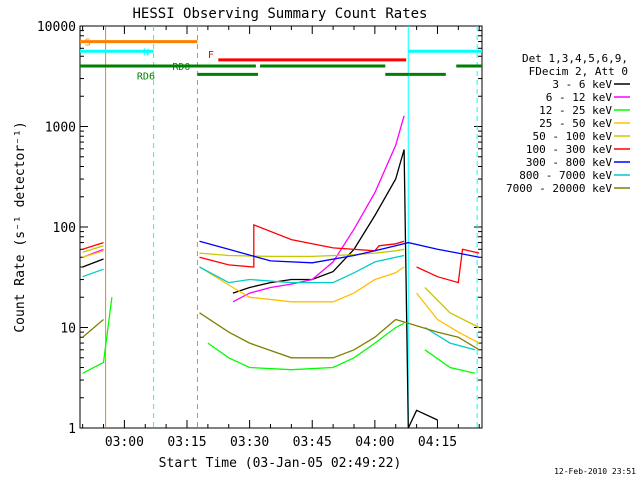 The image size is (640, 480). Describe the element at coordinates (281, 60) in the screenshot. I see `observing-flags: S N F RD0 RD6` at that location.